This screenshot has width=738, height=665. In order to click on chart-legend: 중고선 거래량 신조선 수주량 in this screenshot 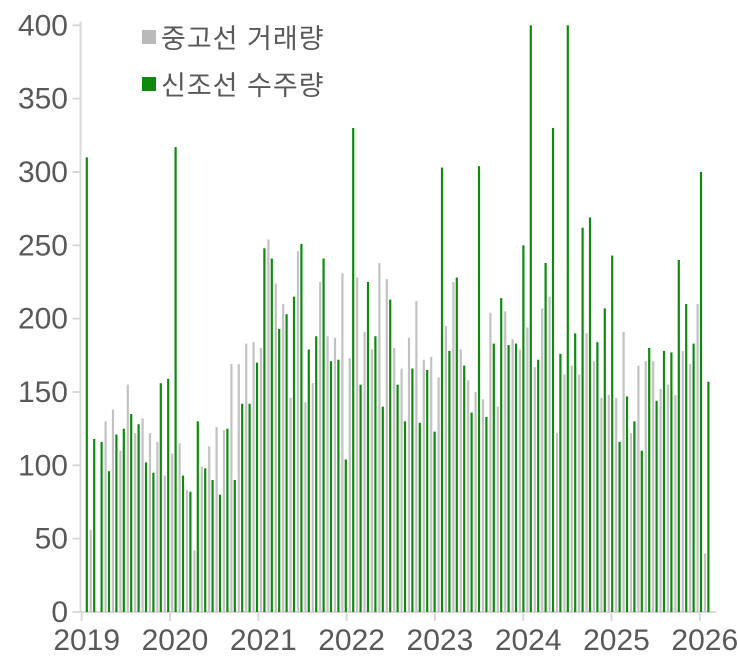, I will do `click(233, 60)`.